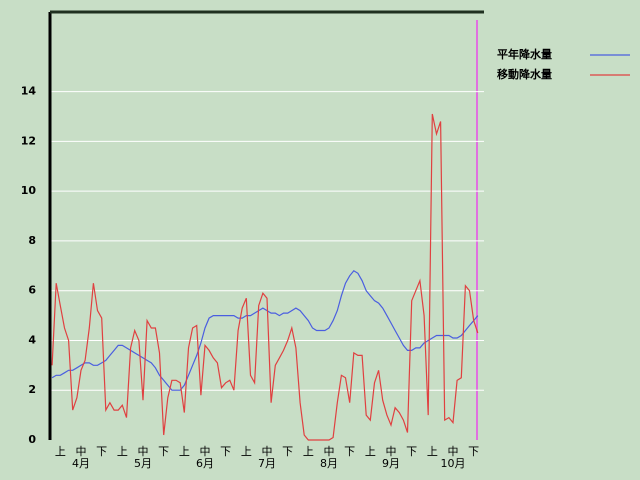 The width and height of the screenshot is (640, 480). What do you see at coordinates (267, 463) in the screenshot?
I see `month-label: 7月` at bounding box center [267, 463].